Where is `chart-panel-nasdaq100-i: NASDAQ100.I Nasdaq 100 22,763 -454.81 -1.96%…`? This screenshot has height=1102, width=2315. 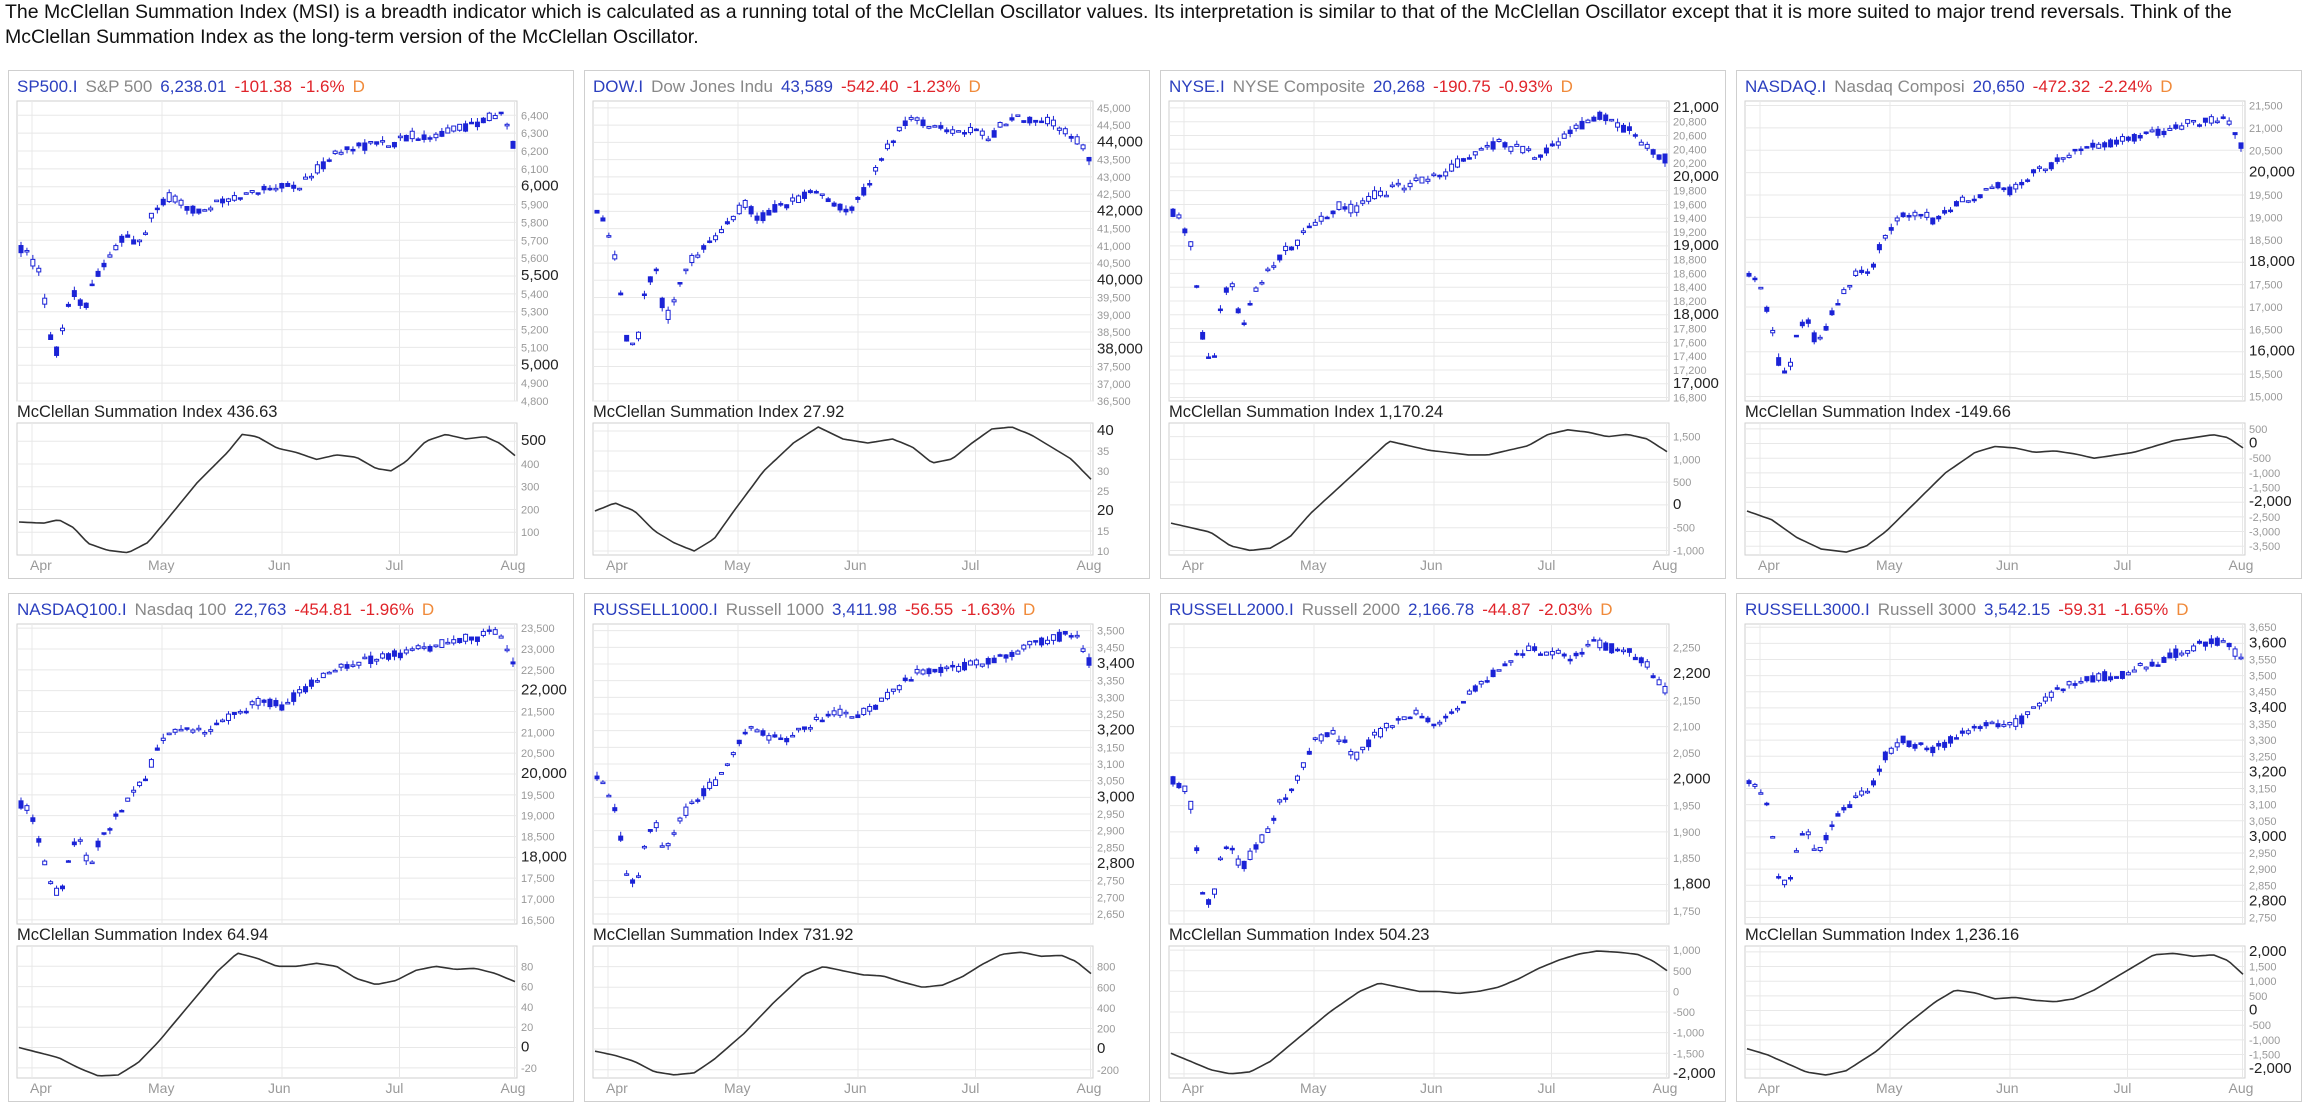 chart-panel-nasdaq100-i: NASDAQ100.I Nasdaq 100 22,763 -454.81 -1.96%… is located at coordinates (291, 847).